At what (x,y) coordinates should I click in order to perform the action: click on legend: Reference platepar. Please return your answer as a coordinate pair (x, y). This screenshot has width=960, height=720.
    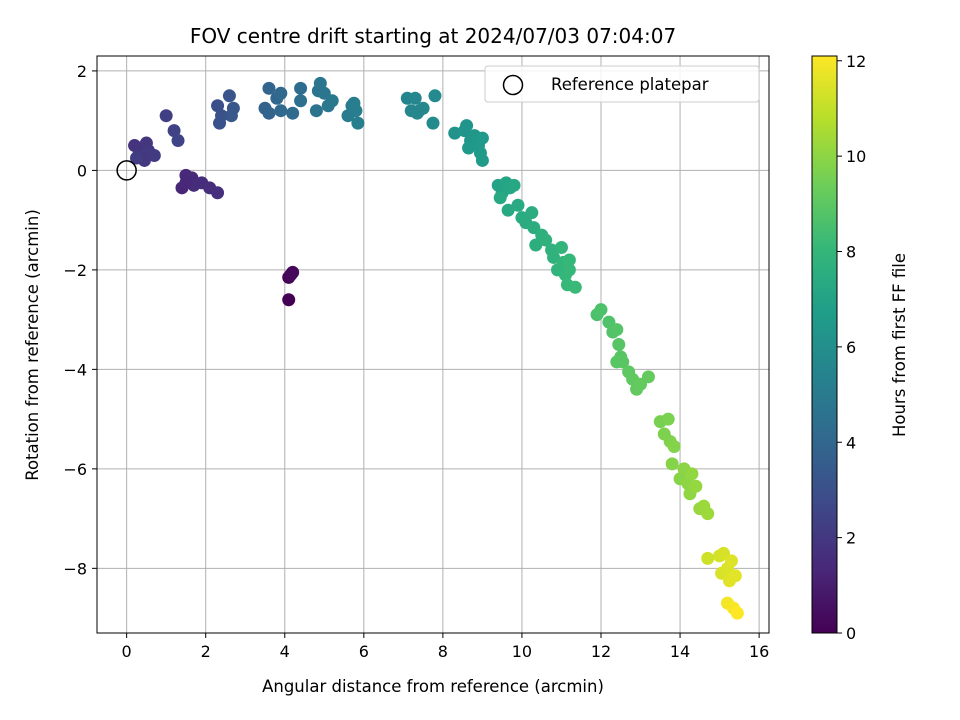
    Looking at the image, I should click on (622, 84).